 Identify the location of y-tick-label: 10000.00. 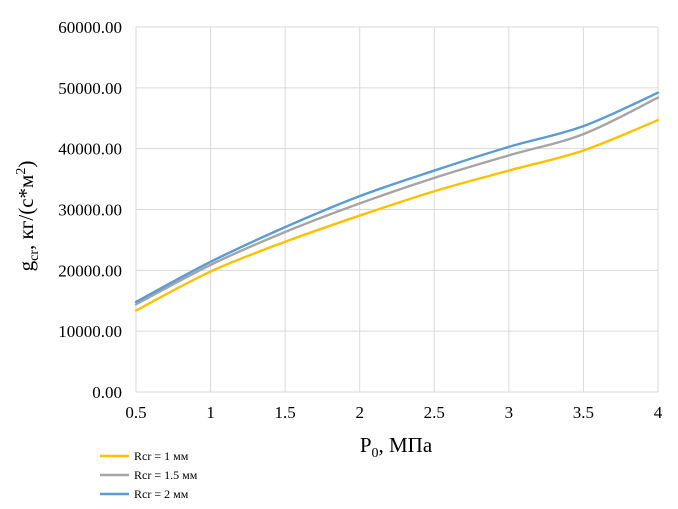
(90, 331).